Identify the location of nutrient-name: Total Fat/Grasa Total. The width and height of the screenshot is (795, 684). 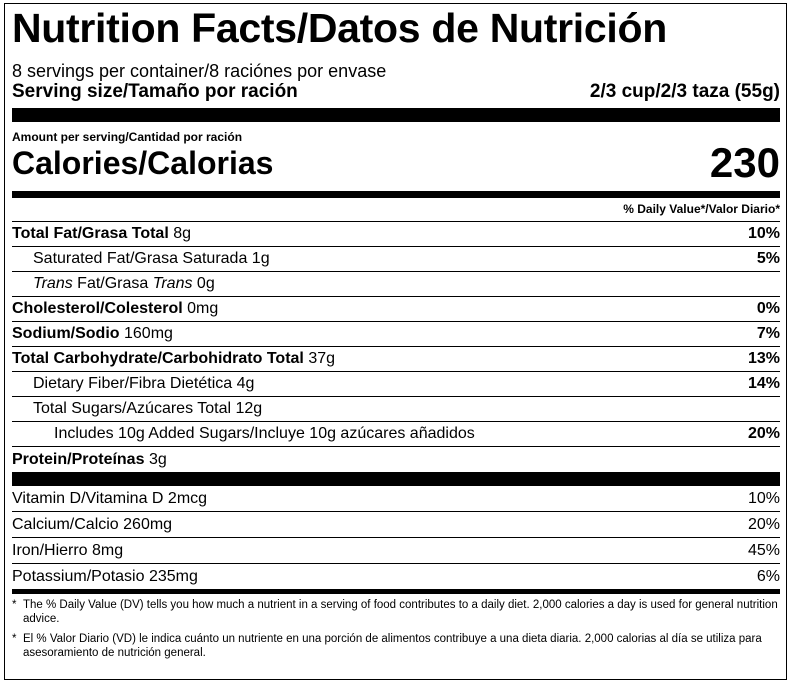
(90, 233).